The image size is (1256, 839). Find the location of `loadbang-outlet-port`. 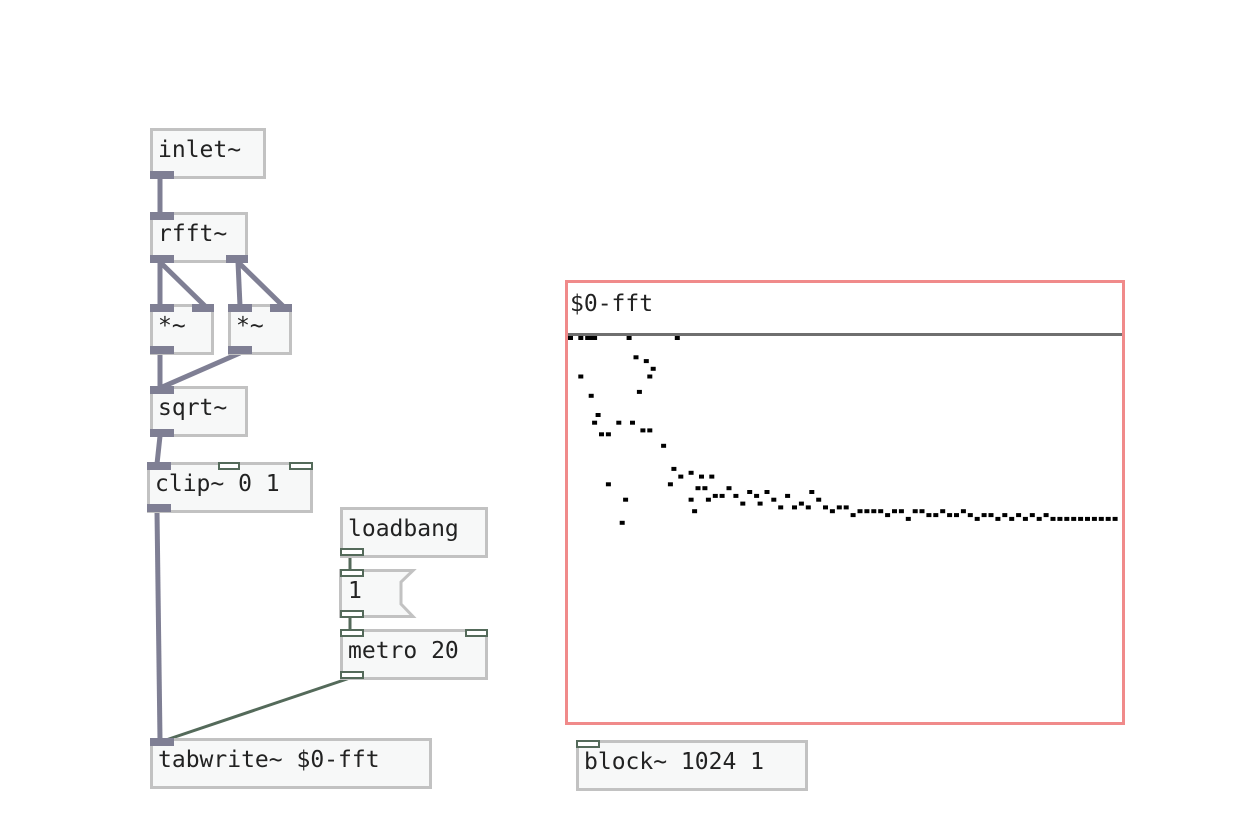

loadbang-outlet-port is located at coordinates (352, 552).